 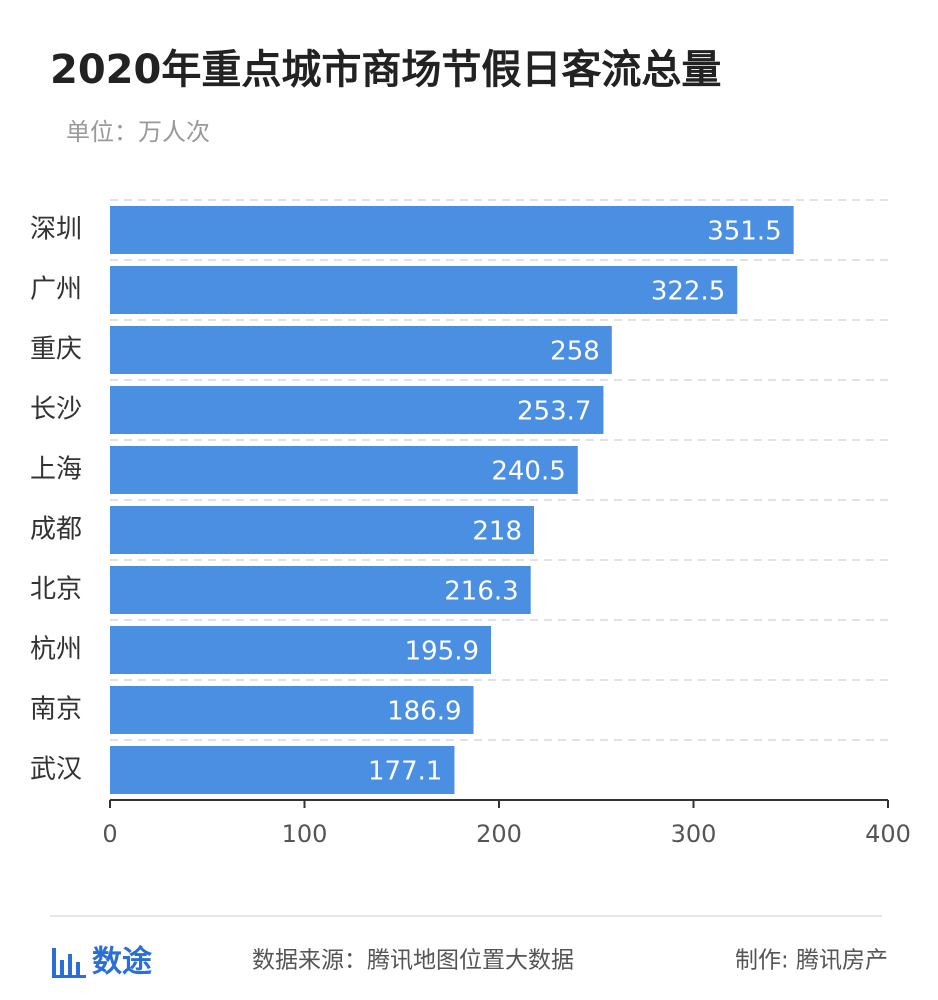 What do you see at coordinates (56, 530) in the screenshot?
I see `y-tick-label: 成都` at bounding box center [56, 530].